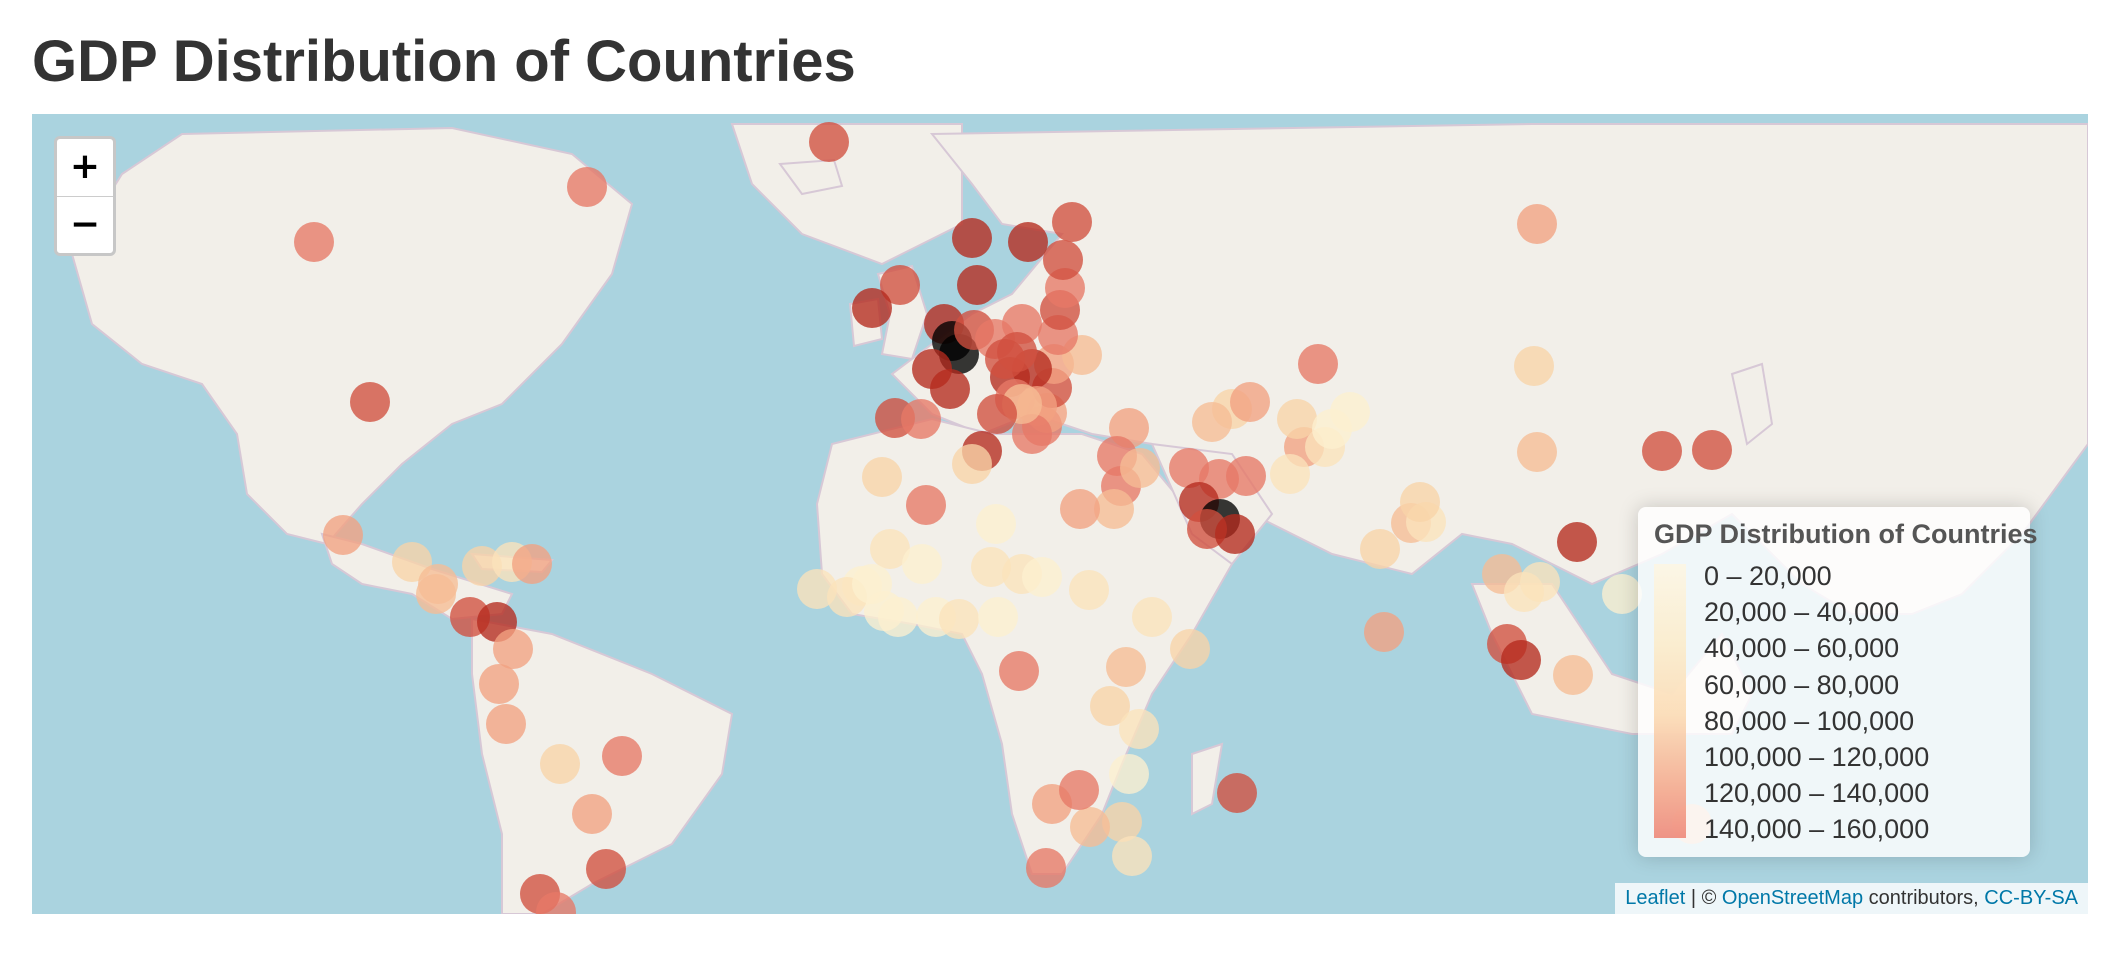 This screenshot has height=970, width=2121. What do you see at coordinates (1817, 829) in the screenshot?
I see `legend-bin-label: 140,000 – 160,000` at bounding box center [1817, 829].